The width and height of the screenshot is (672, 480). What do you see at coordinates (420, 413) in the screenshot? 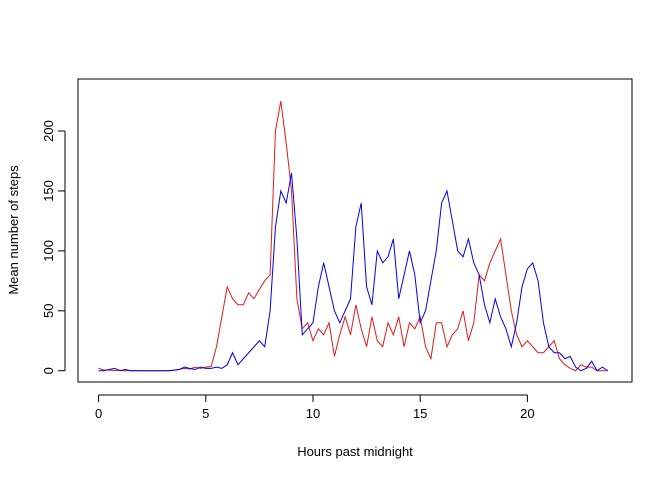
I see `x-tick-label: 15` at bounding box center [420, 413].